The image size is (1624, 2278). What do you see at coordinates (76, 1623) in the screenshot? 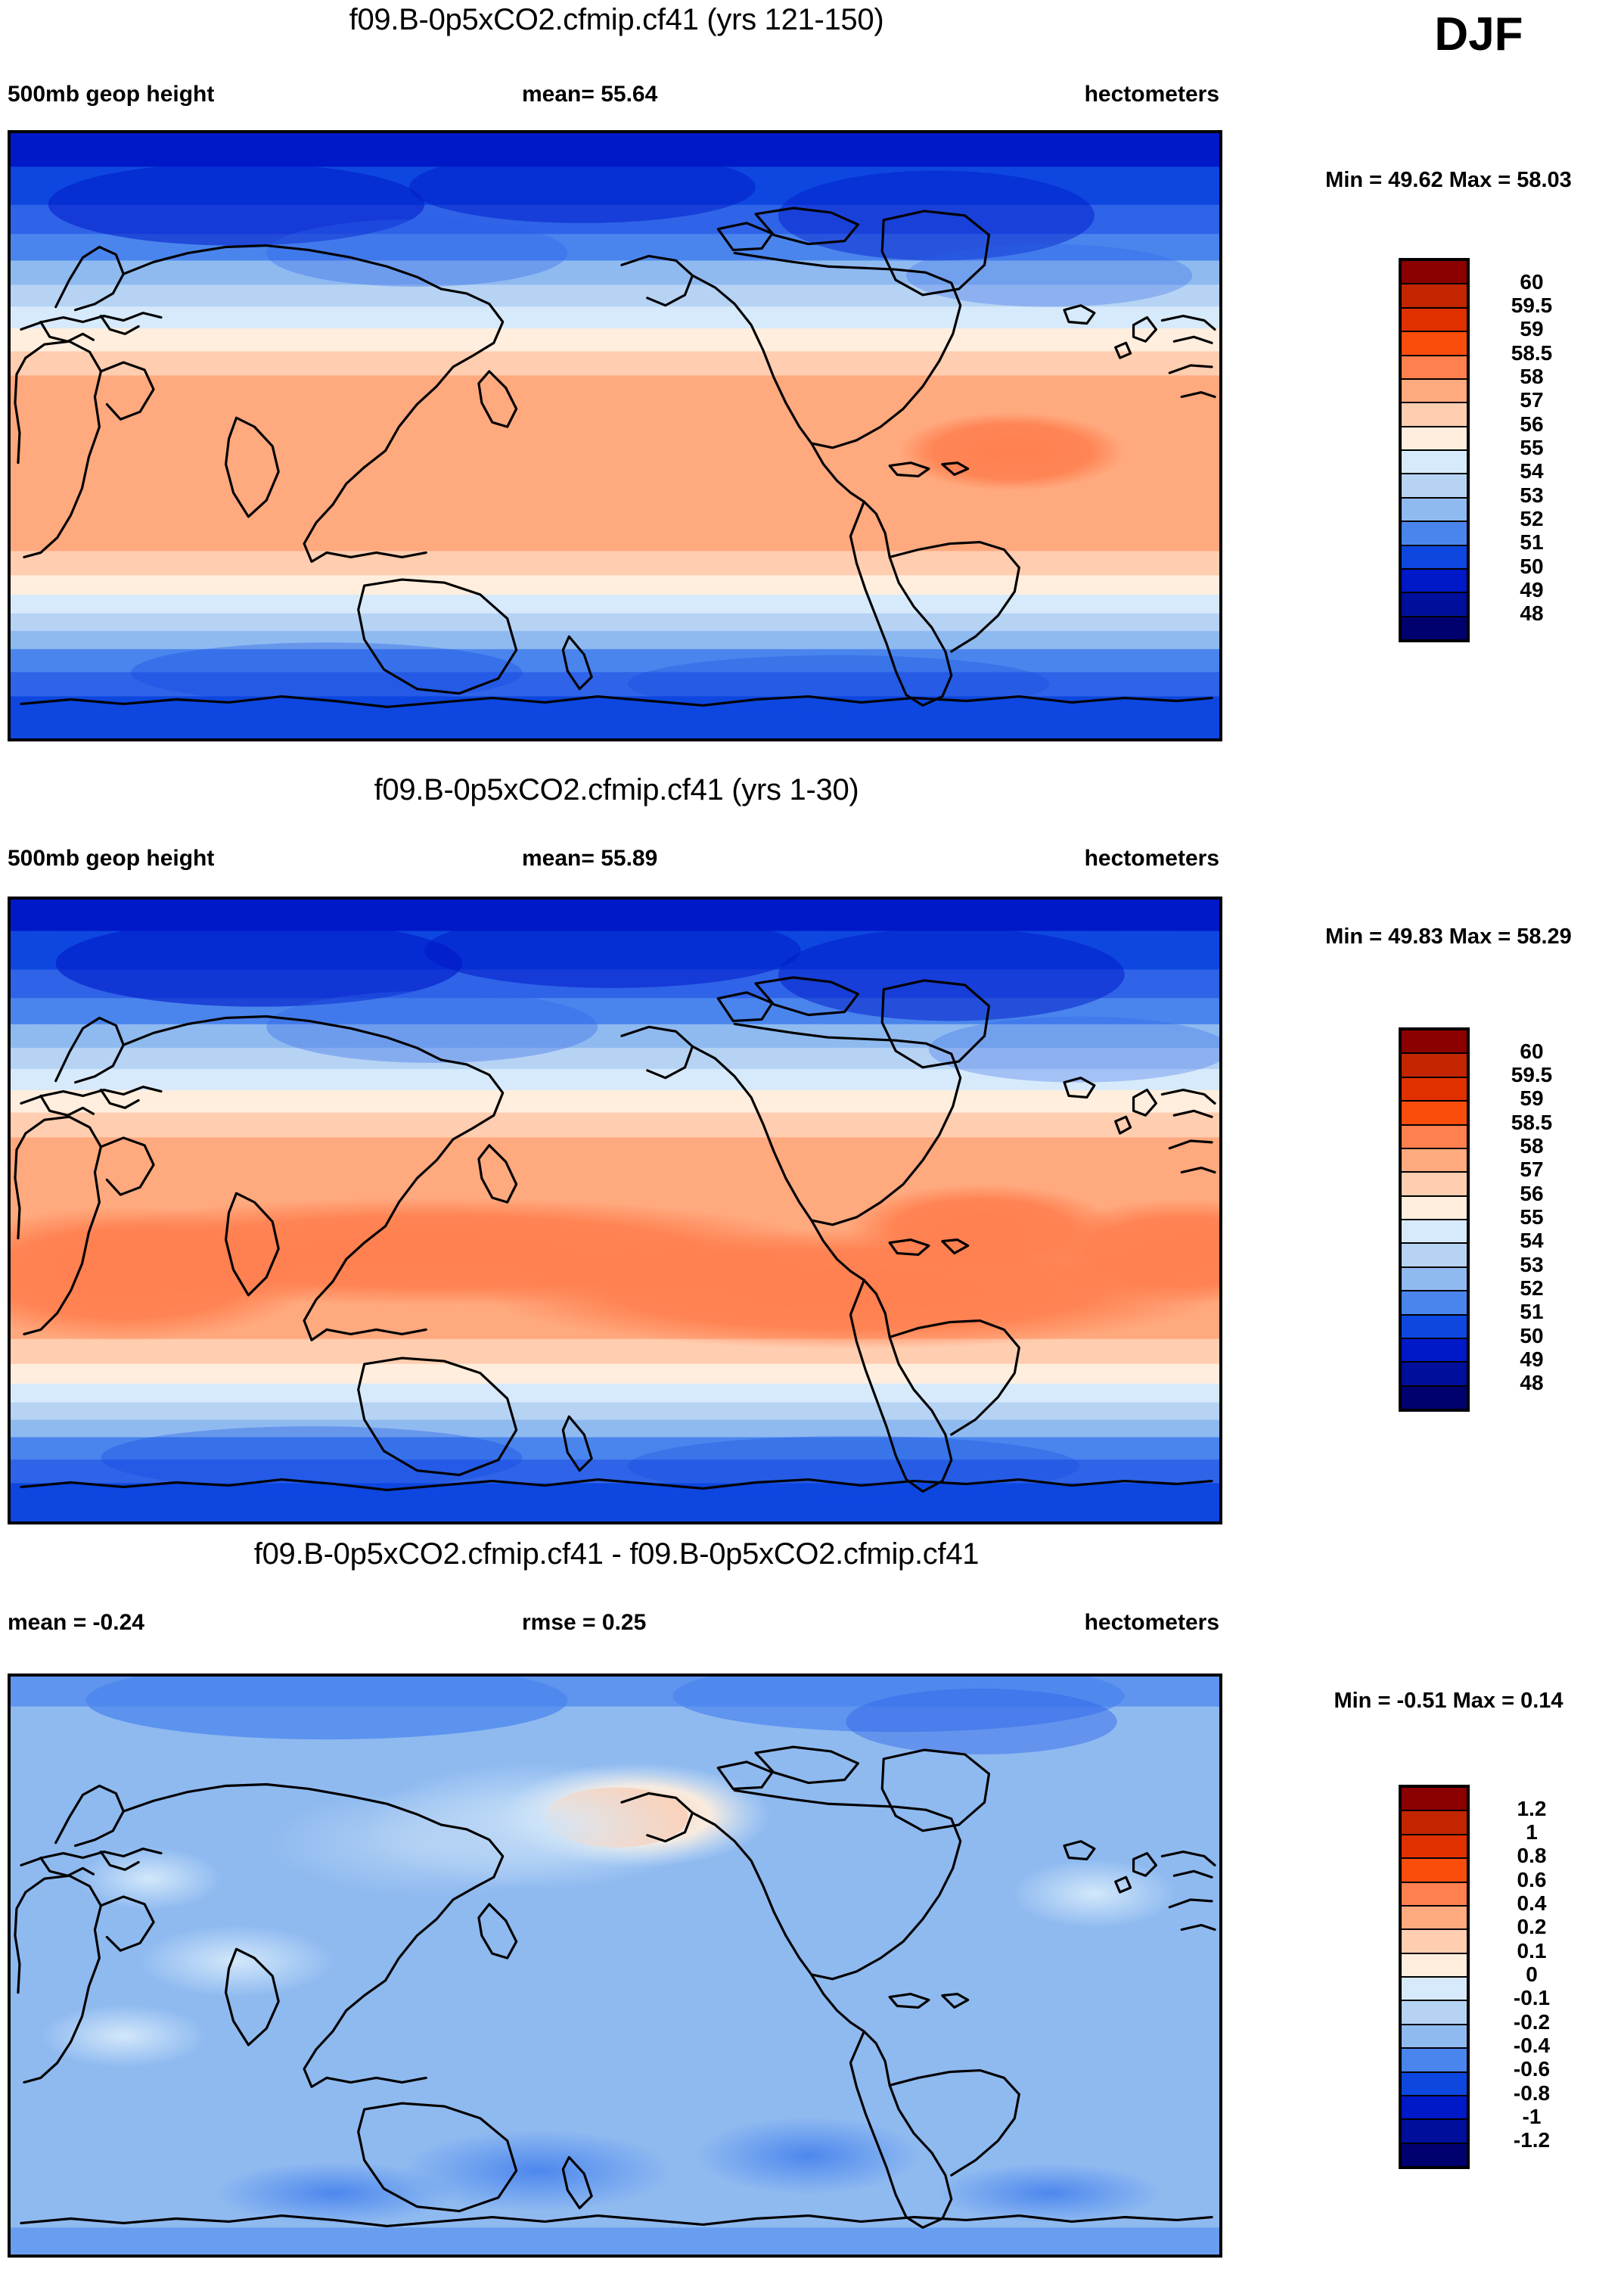
I see `mean-stat: mean = -0.24` at bounding box center [76, 1623].